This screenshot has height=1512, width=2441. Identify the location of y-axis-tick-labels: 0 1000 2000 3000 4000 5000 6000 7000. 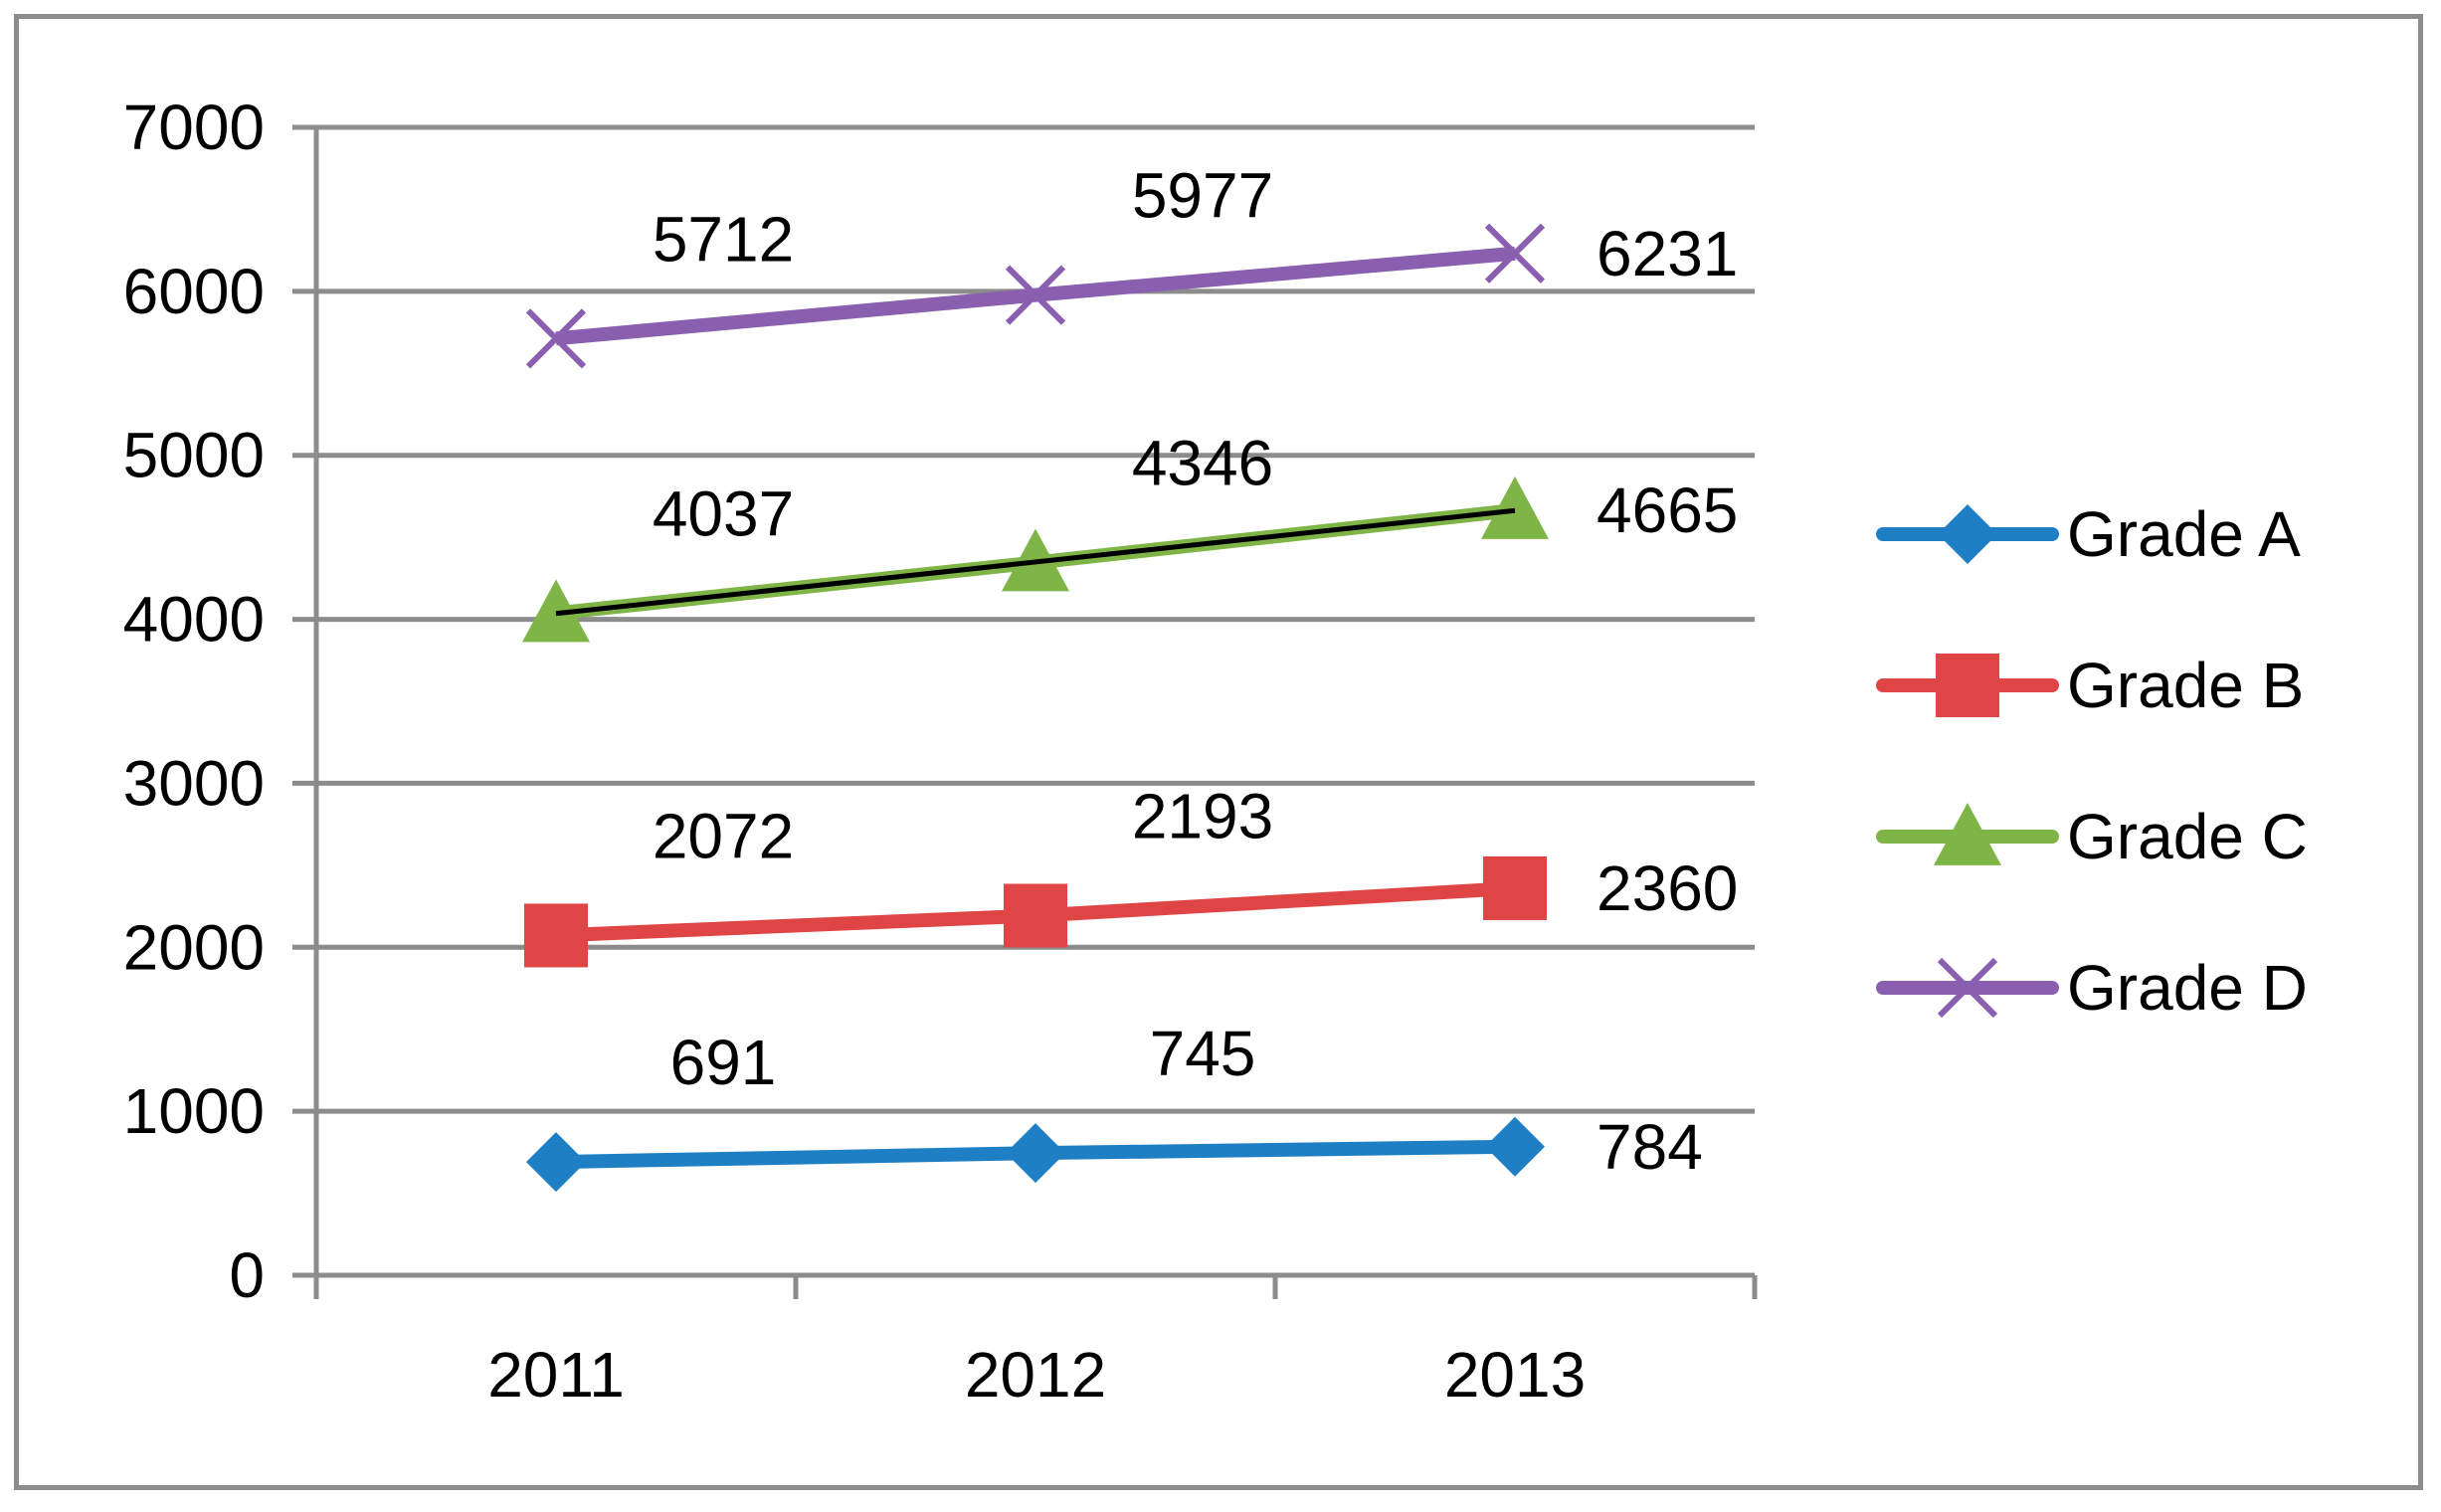
(194, 701).